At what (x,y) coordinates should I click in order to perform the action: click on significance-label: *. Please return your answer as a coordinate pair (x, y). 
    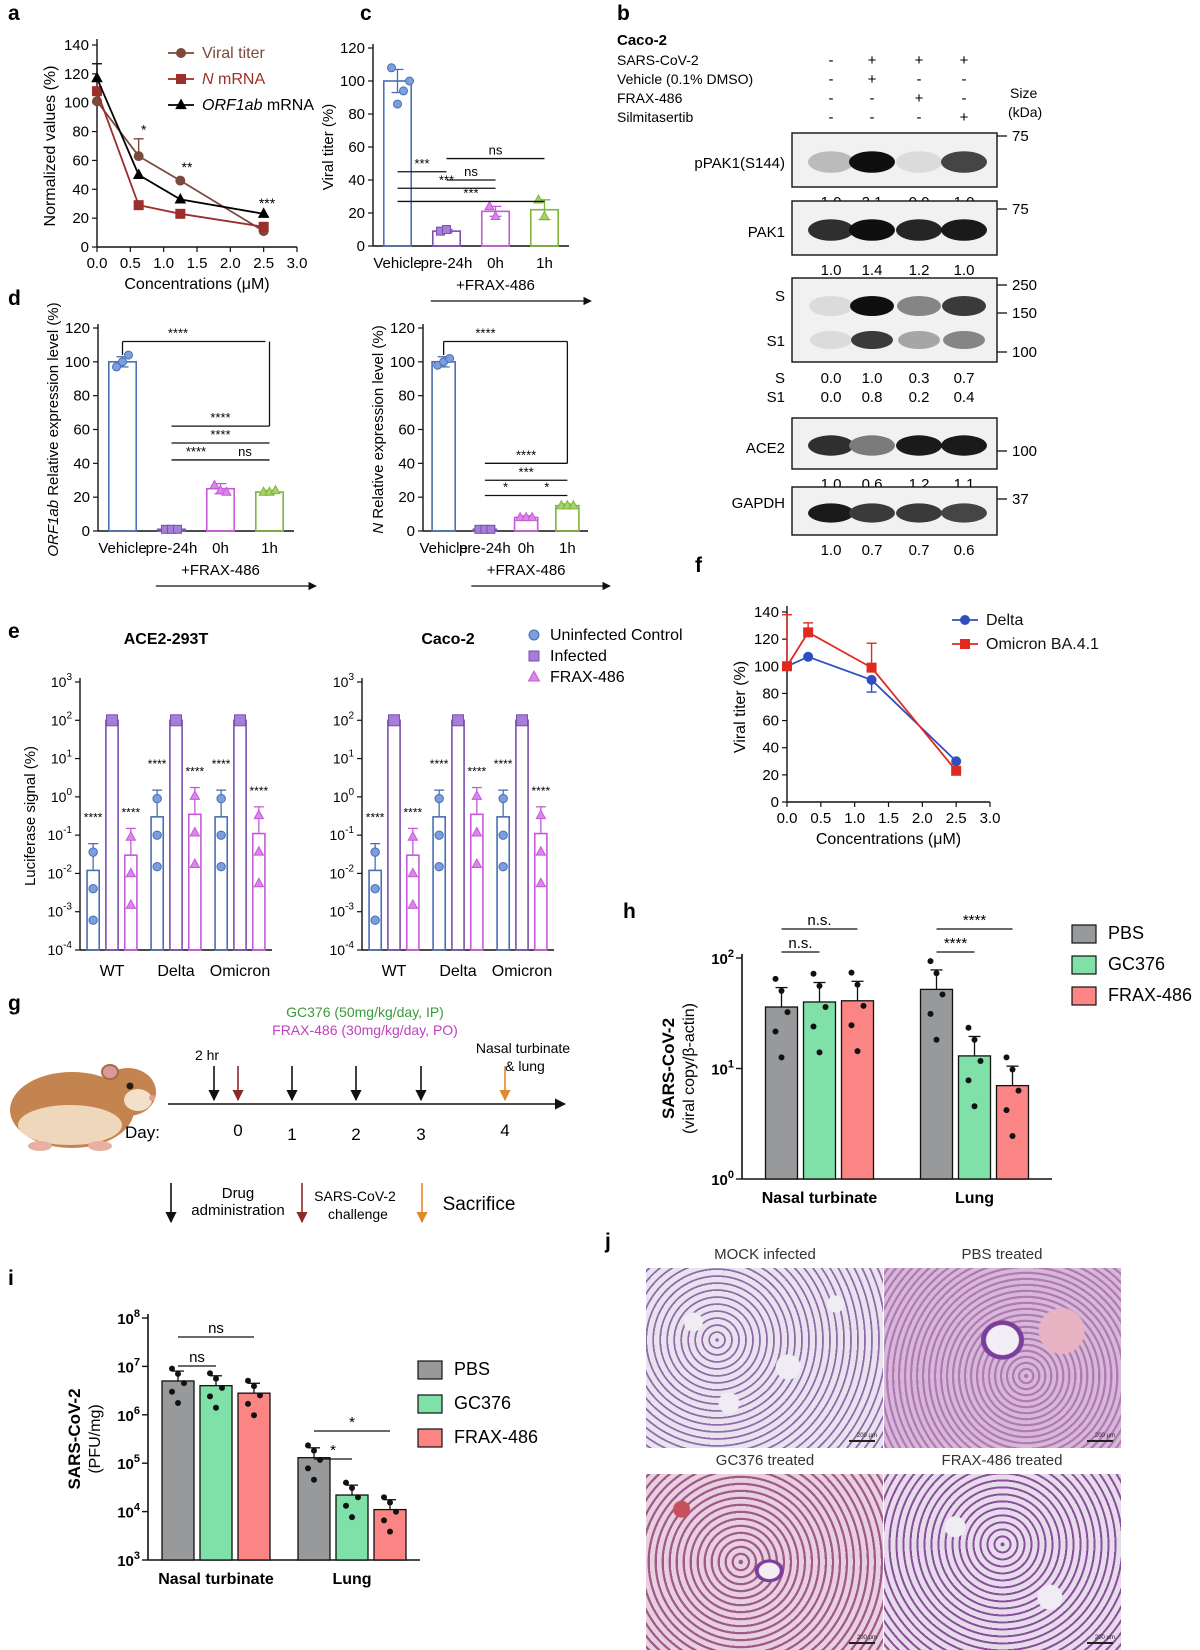
    Looking at the image, I should click on (546, 486).